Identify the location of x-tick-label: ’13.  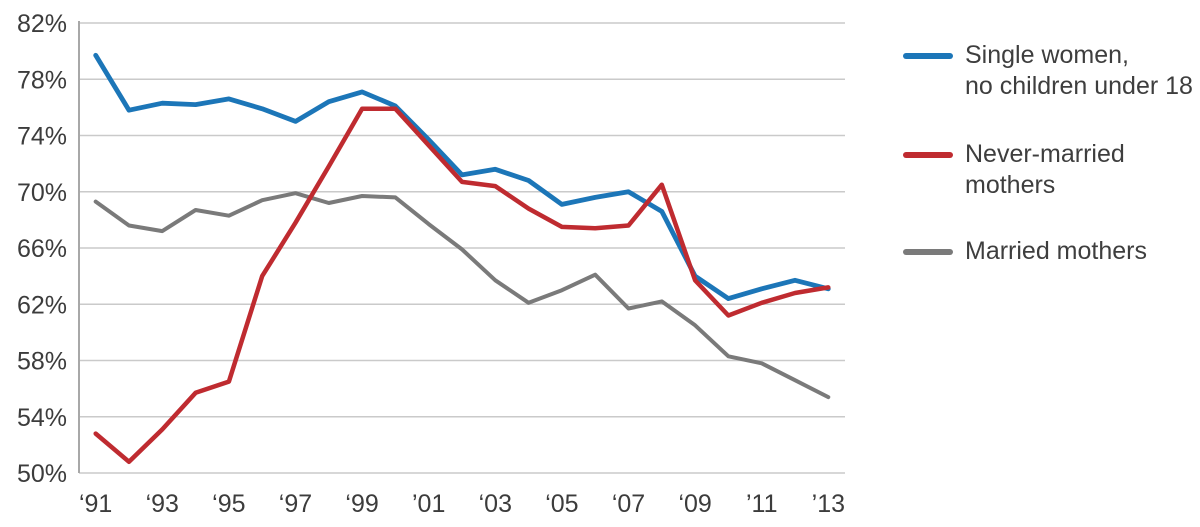
(828, 504).